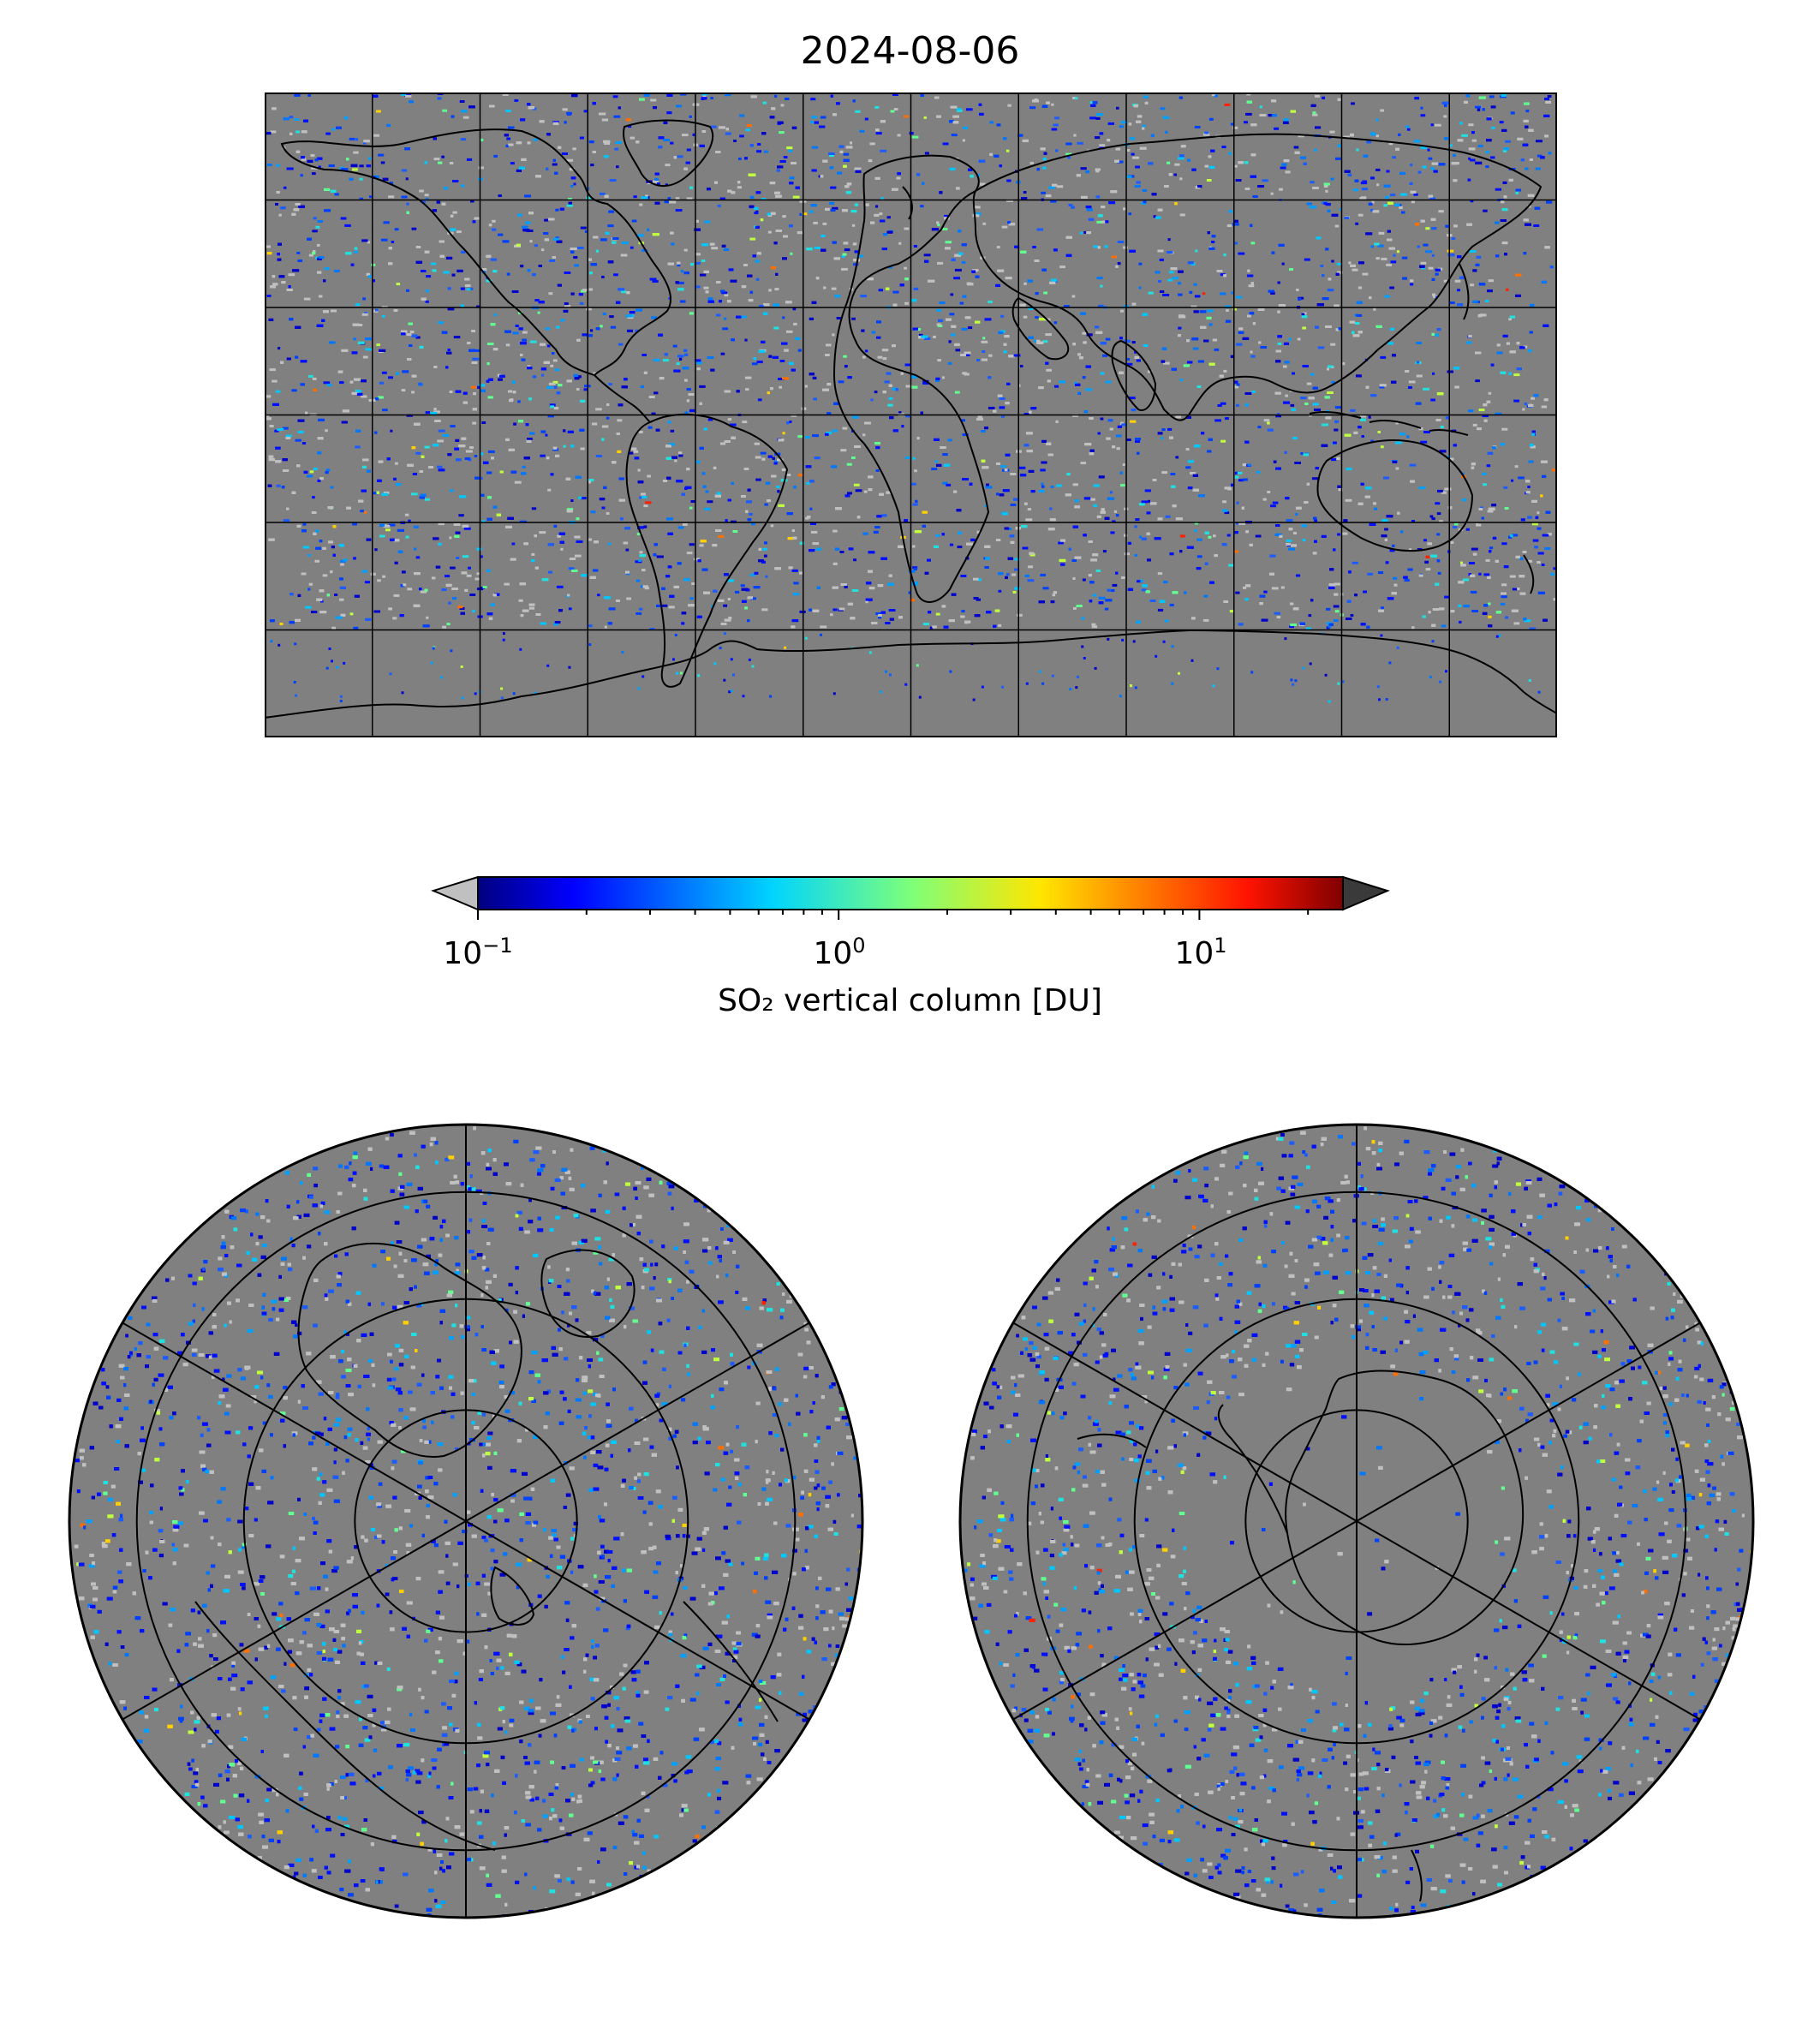  What do you see at coordinates (911, 893) in the screenshot?
I see `colorbar-gradient` at bounding box center [911, 893].